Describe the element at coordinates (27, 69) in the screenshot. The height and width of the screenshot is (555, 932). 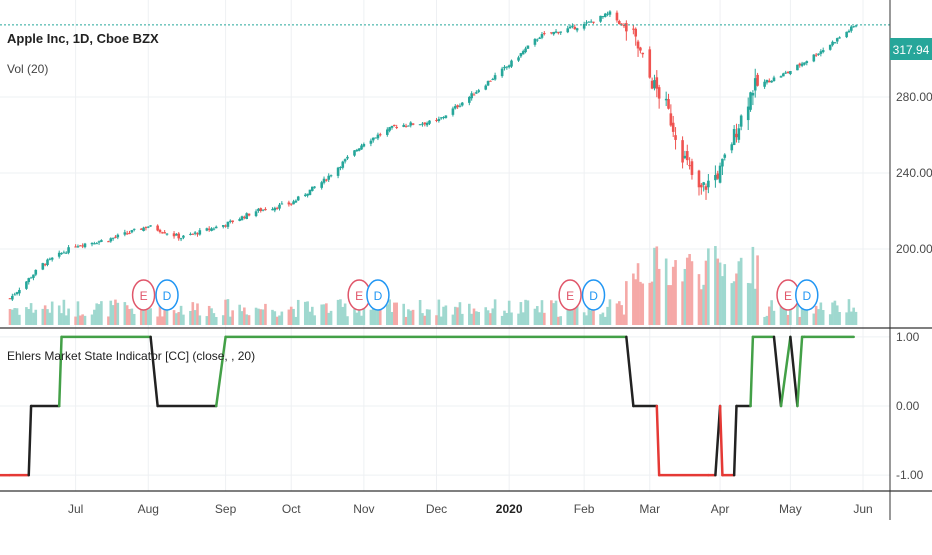
I see `volume-label: Vol (20)` at that location.